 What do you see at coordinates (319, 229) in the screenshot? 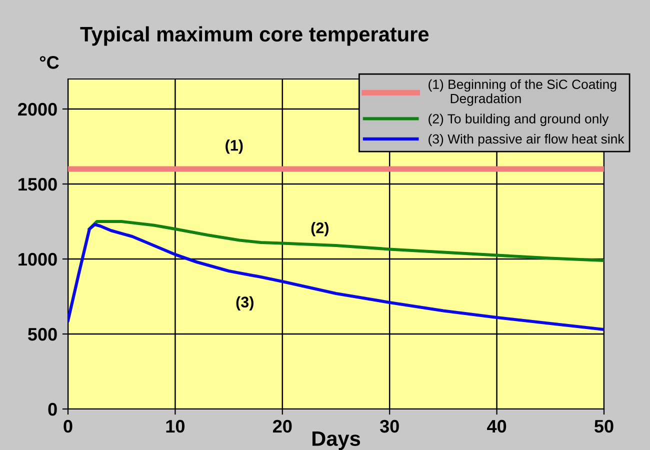
I see `annotation: (2)` at bounding box center [319, 229].